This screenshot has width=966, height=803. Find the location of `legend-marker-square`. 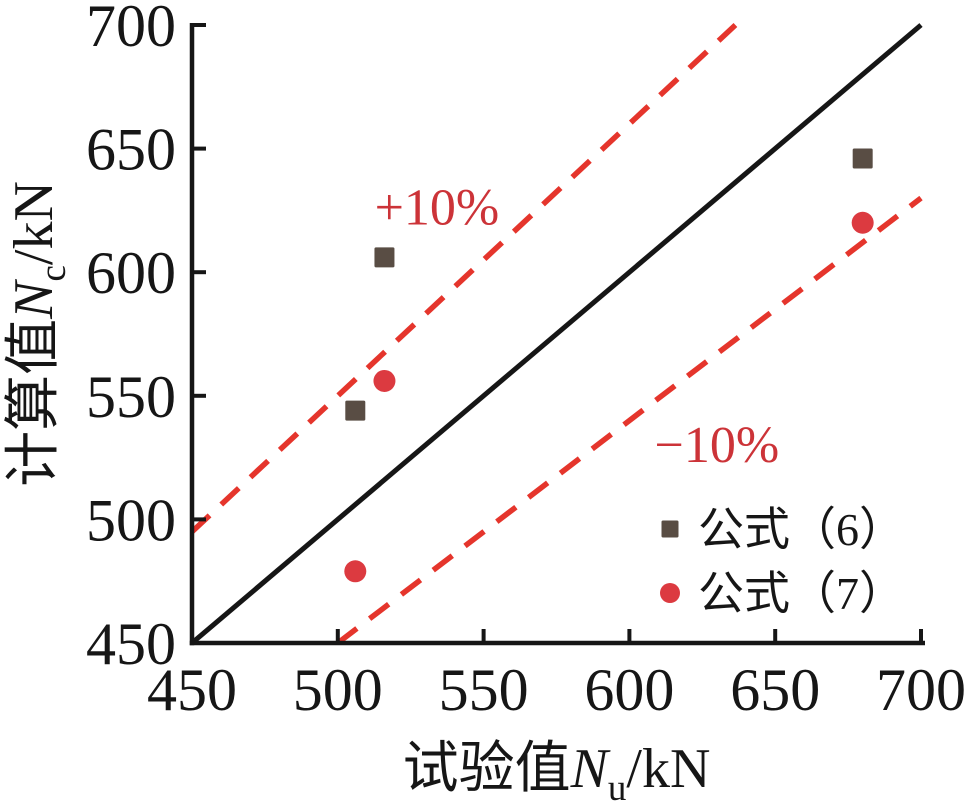

legend-marker-square is located at coordinates (670, 529).